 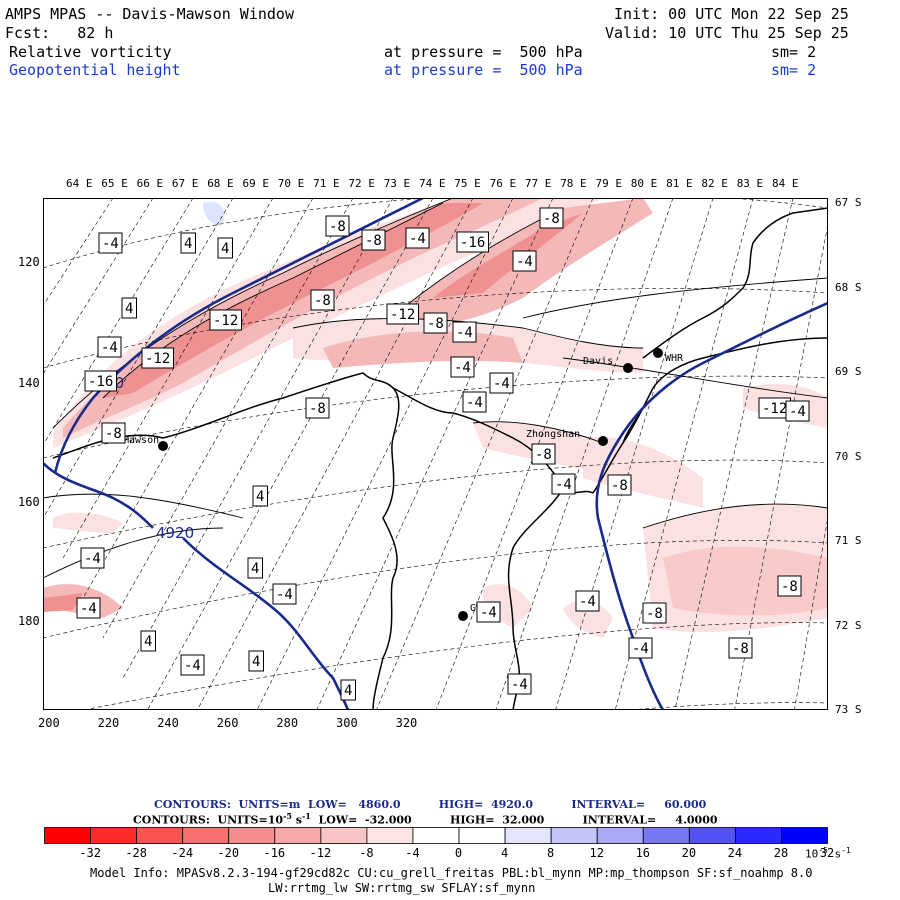 I want to click on lon-label: 78 E, so click(x=573, y=183).